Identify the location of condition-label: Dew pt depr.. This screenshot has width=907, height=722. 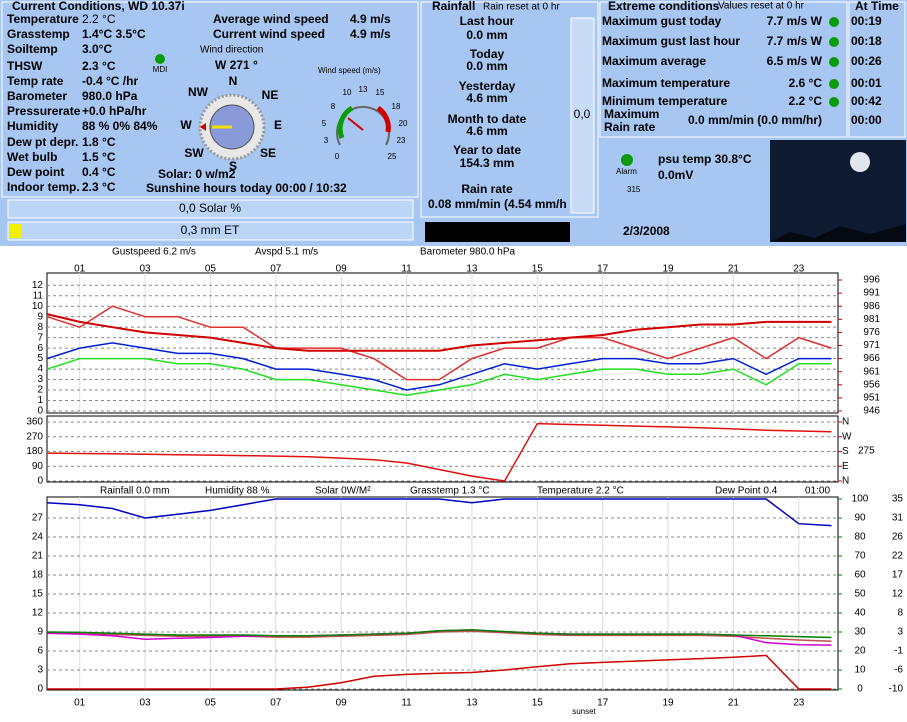
(42, 142).